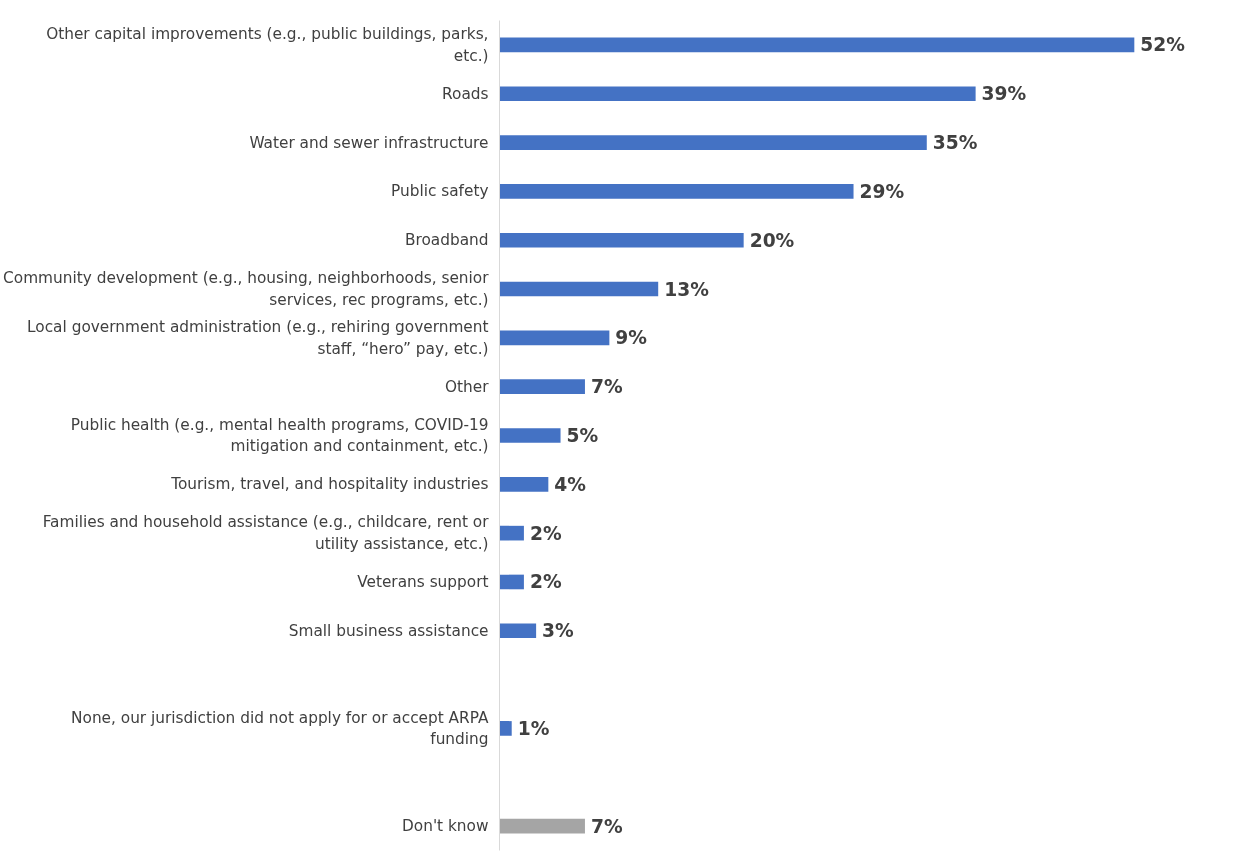 This screenshot has width=1250, height=867. Describe the element at coordinates (369, 142) in the screenshot. I see `y-tick-label: Water and sewer infrastructure` at that location.